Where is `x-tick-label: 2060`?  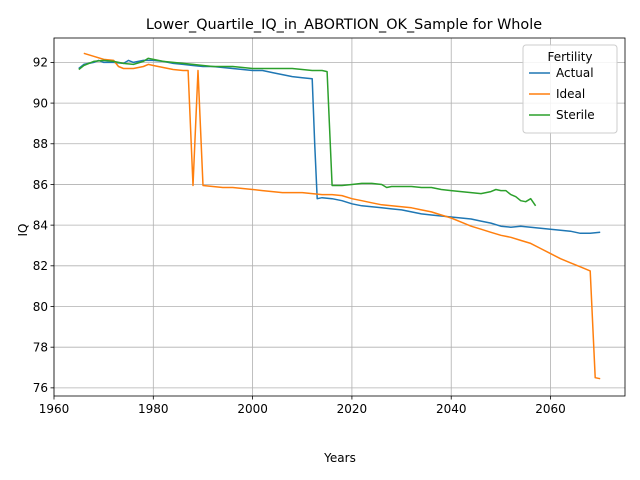 x-tick-label: 2060 is located at coordinates (550, 409).